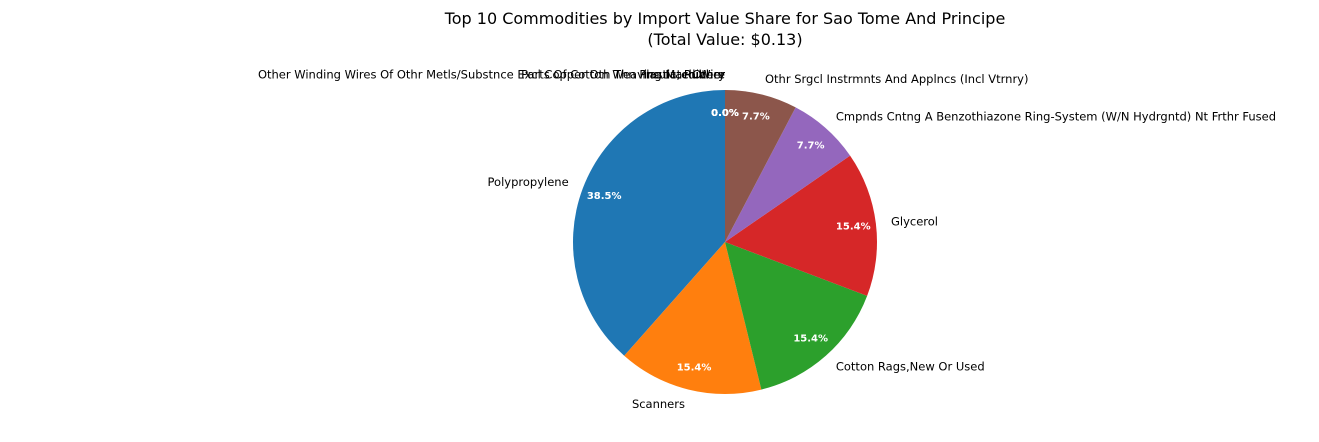 This screenshot has height=442, width=1319. Describe the element at coordinates (810, 339) in the screenshot. I see `pct-label-cotton-rags-new-or-used: 15.4%` at that location.